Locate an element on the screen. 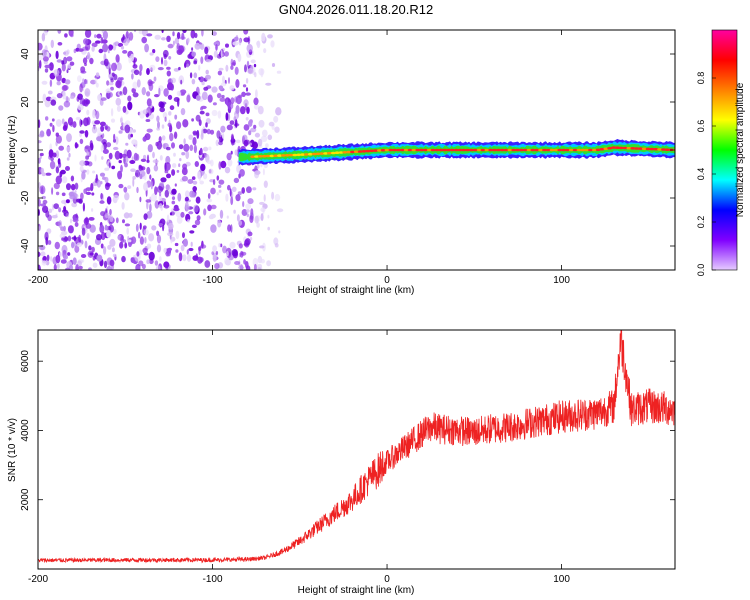 This screenshot has width=750, height=600. snr-xtick-label: -200 is located at coordinates (38, 579).